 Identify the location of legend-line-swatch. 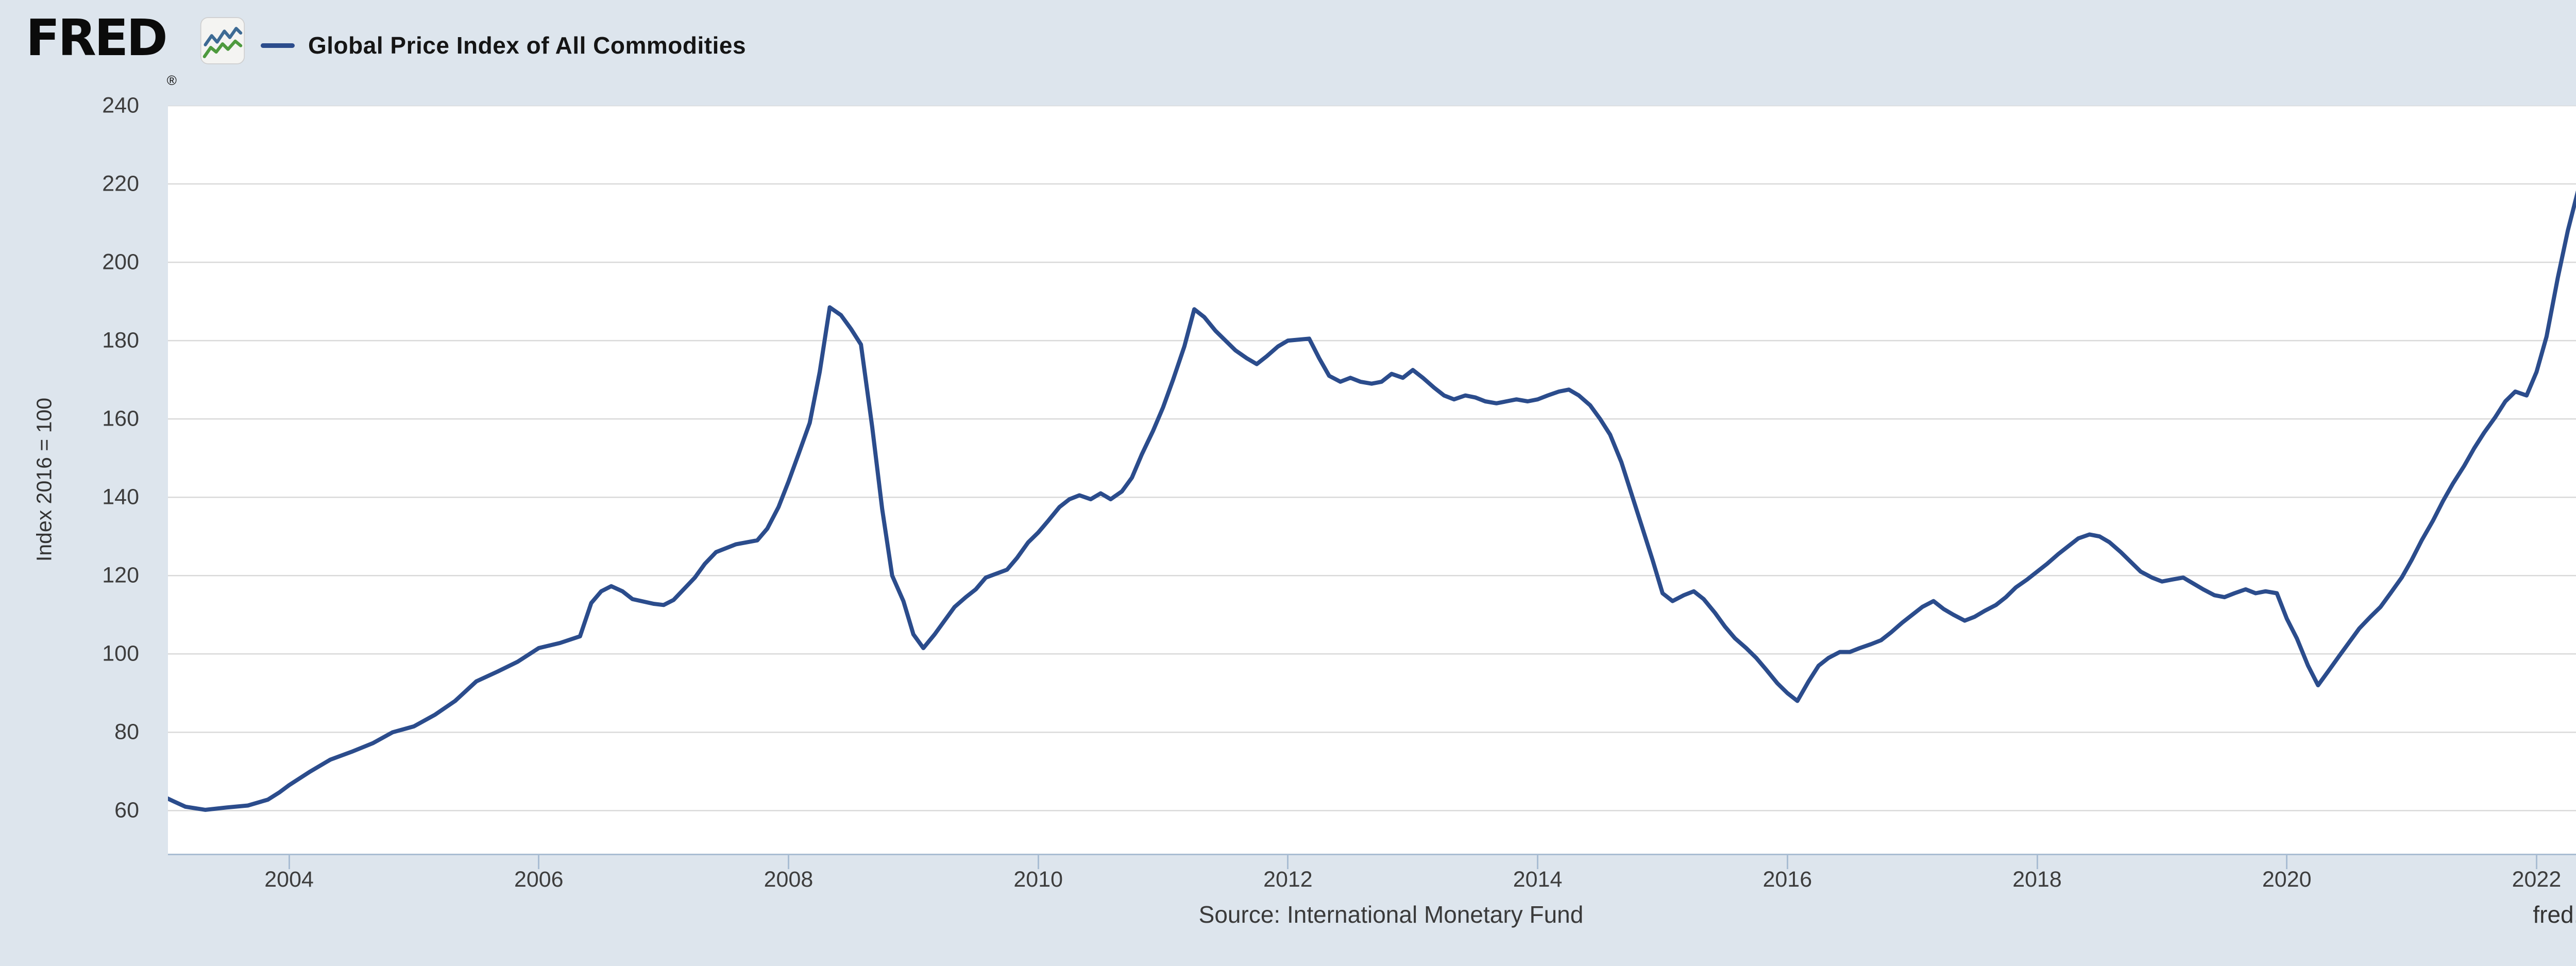
(278, 45).